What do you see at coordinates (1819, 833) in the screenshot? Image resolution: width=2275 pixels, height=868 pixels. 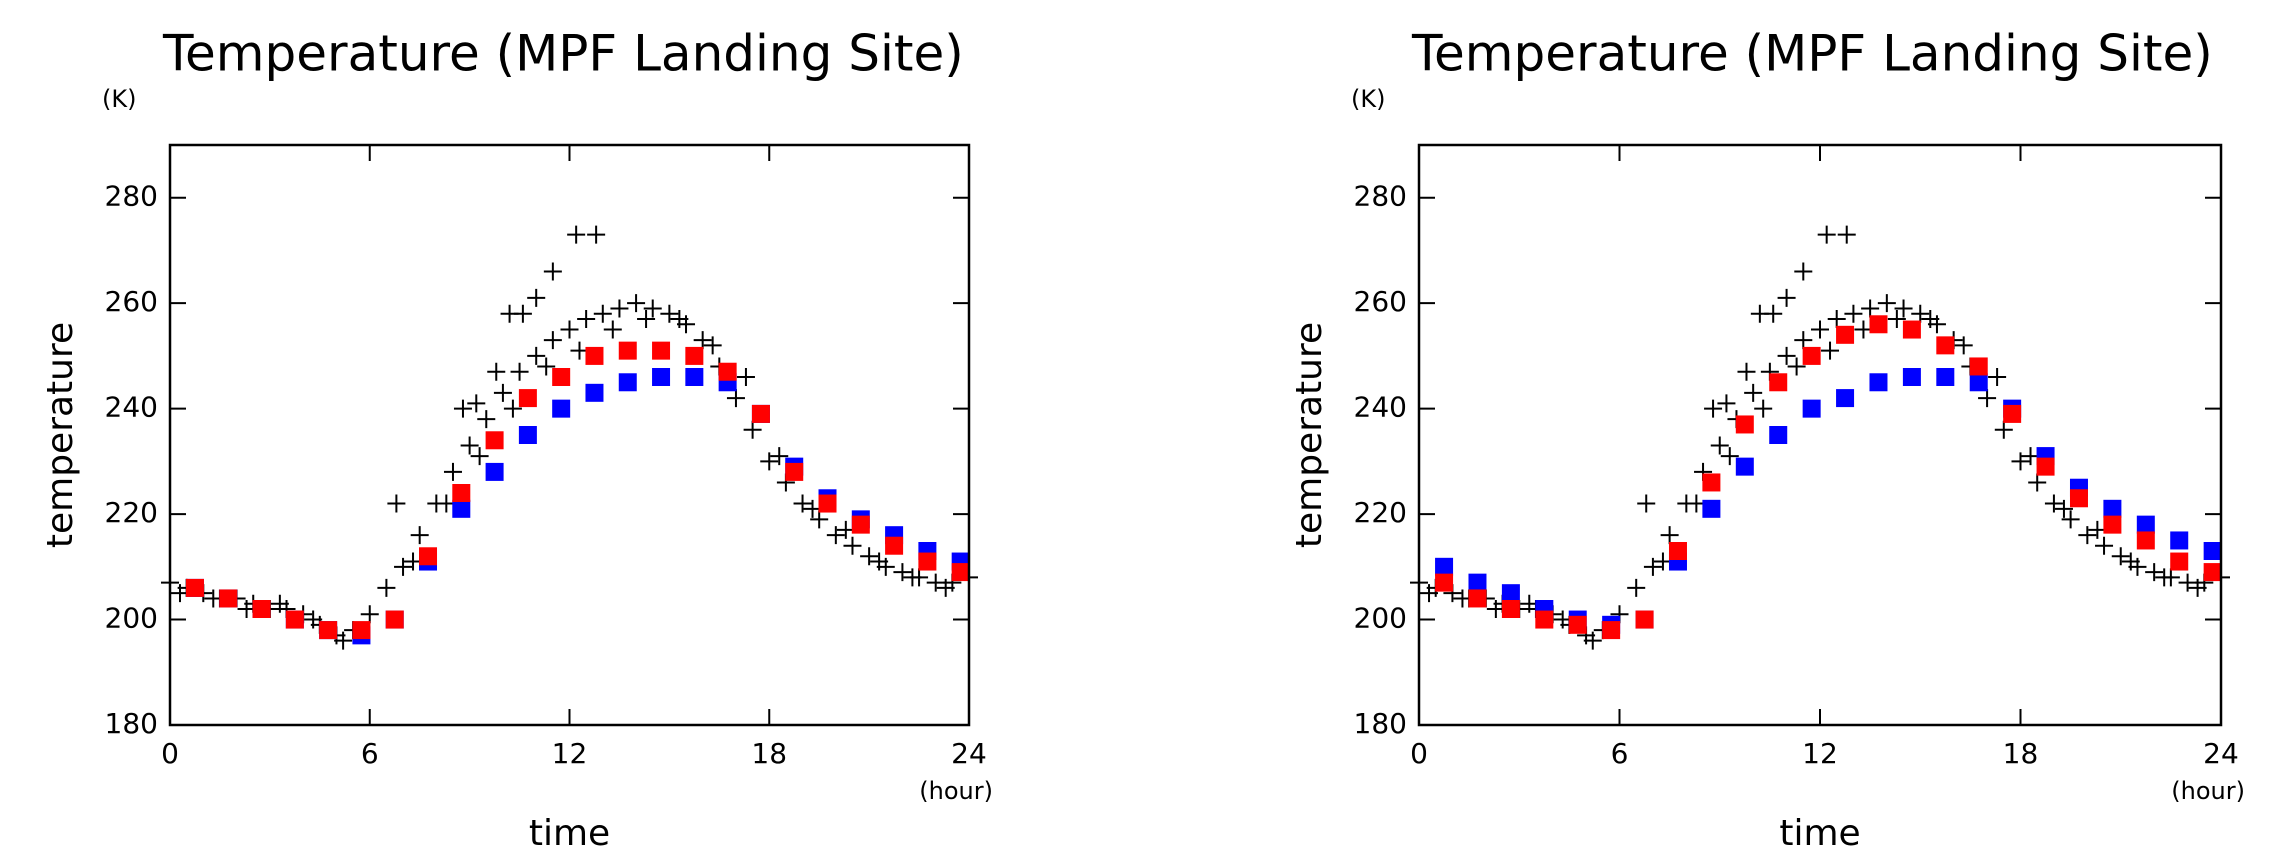 I see `x-axis-label: time` at bounding box center [1819, 833].